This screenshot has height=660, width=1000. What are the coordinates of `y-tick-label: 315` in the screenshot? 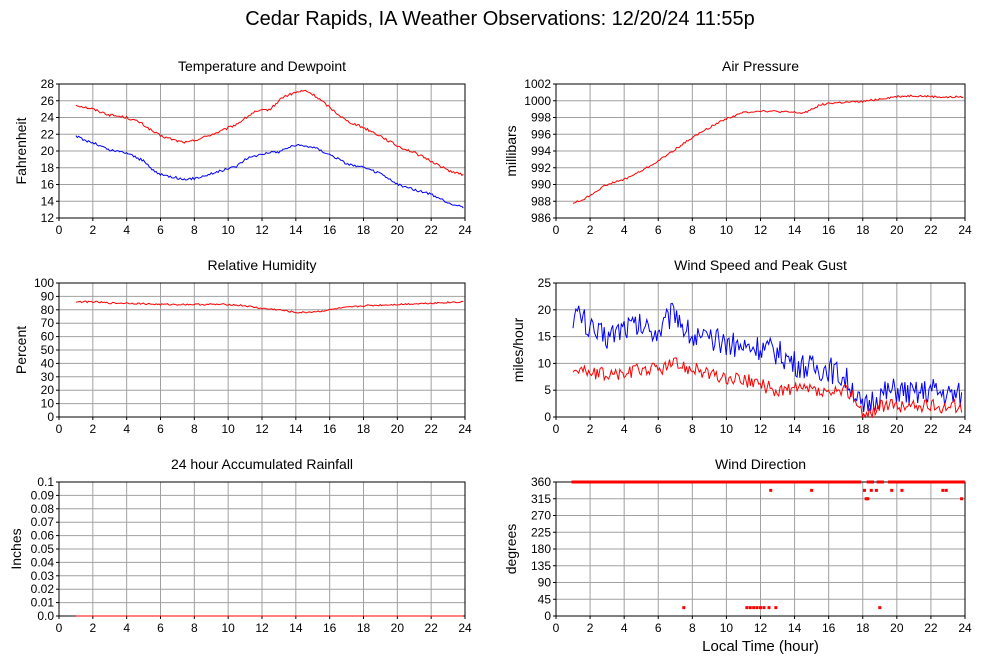 It's located at (541, 499).